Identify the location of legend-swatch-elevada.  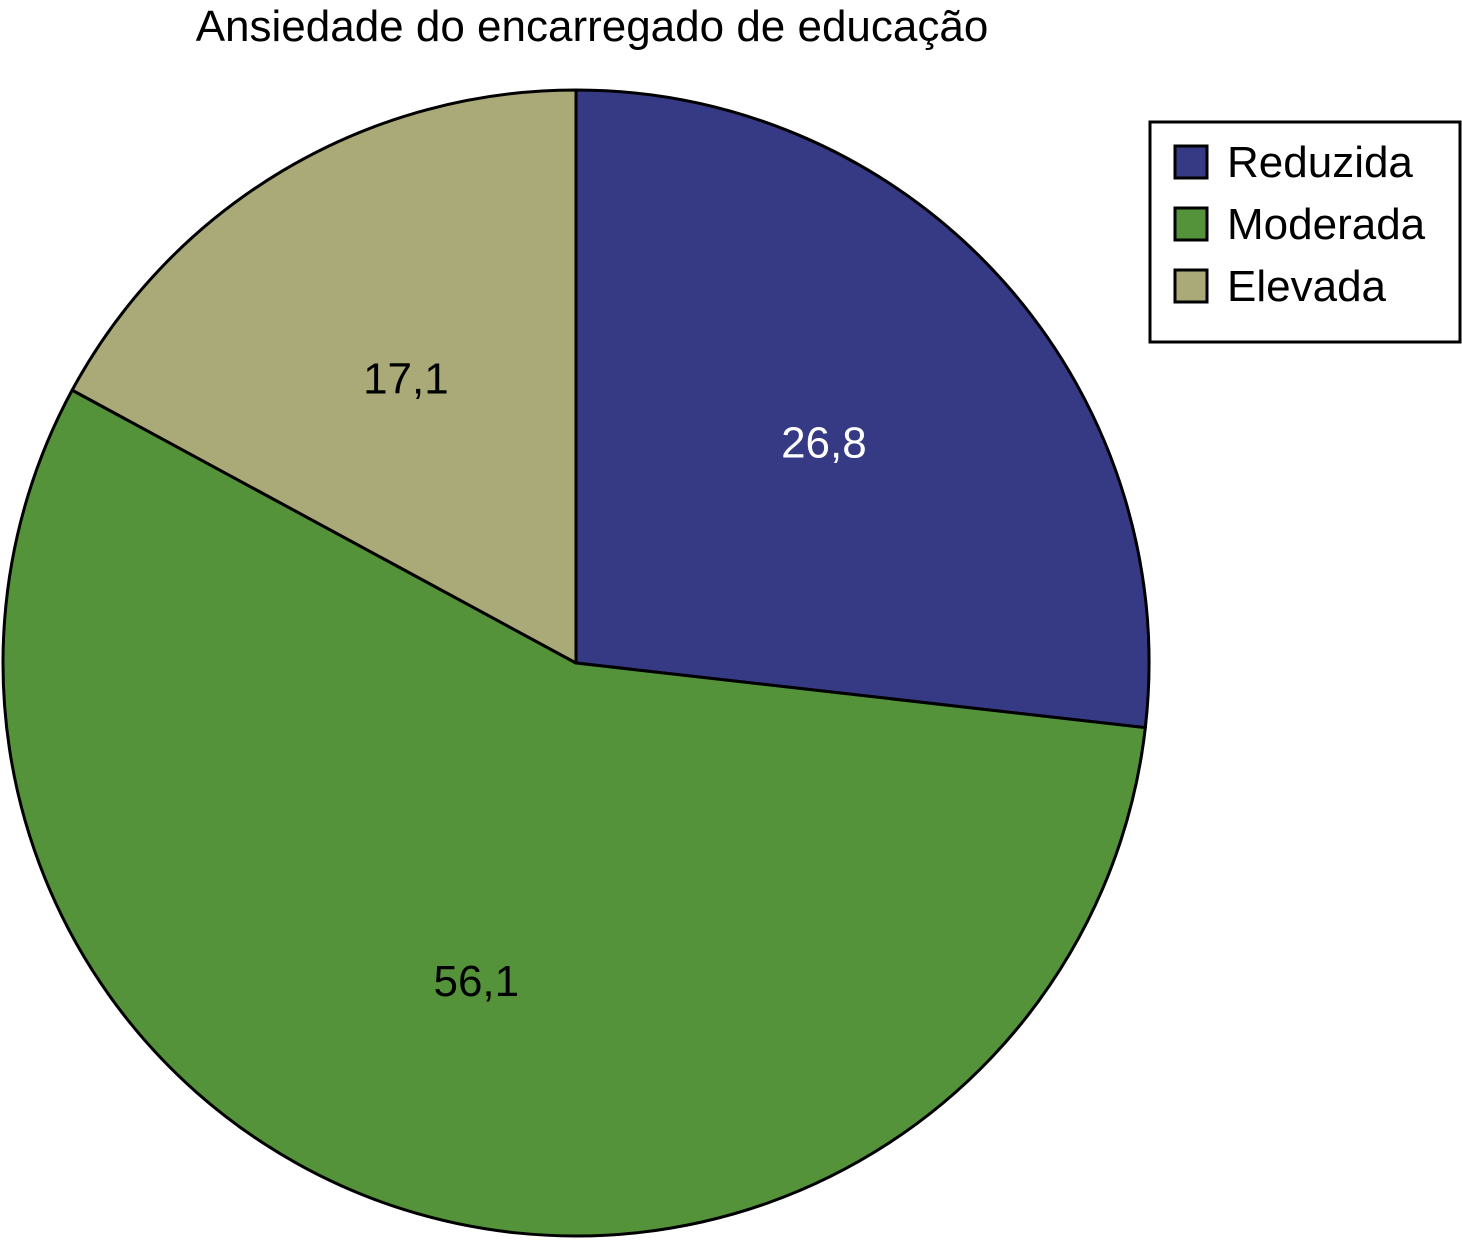
(1191, 286).